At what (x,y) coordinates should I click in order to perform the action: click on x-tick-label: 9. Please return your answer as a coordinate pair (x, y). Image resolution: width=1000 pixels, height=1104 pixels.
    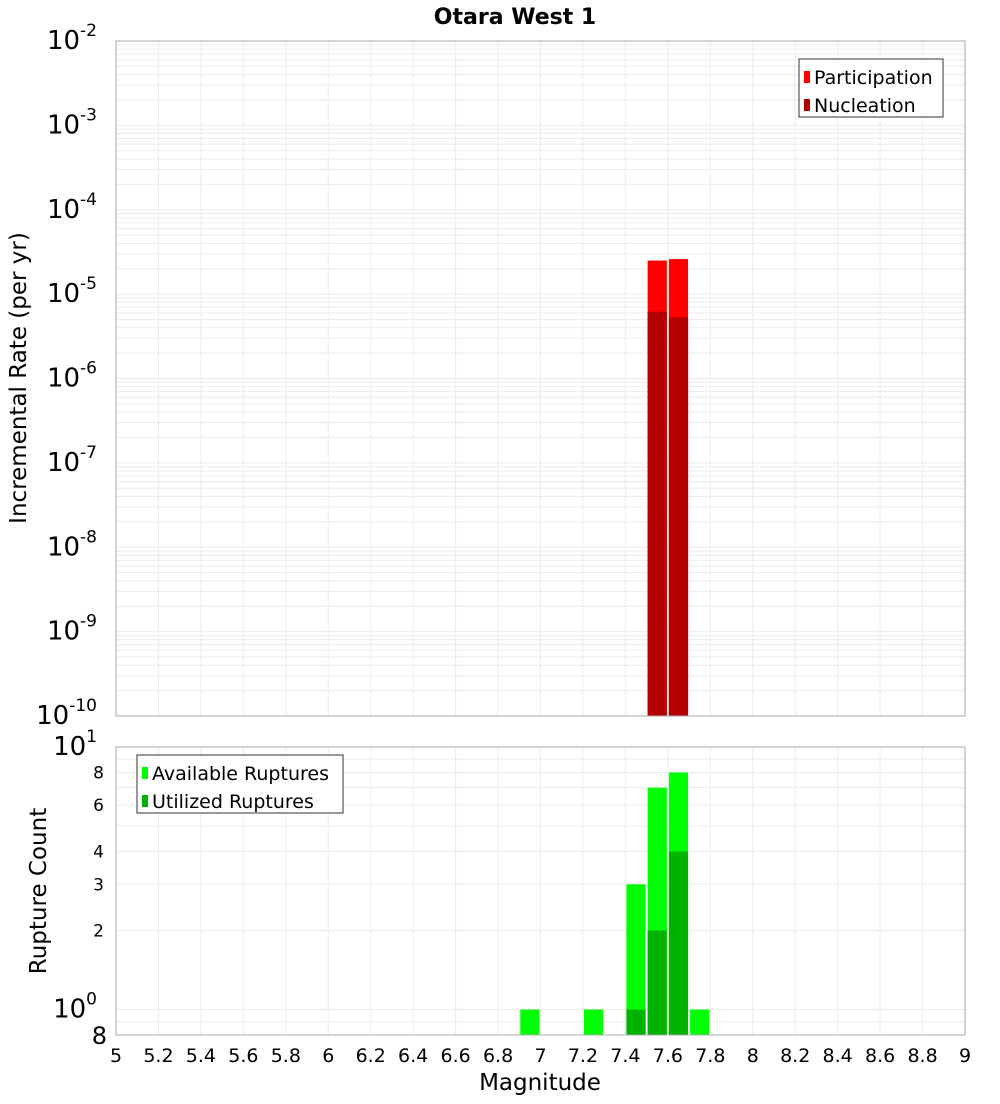
    Looking at the image, I should click on (965, 1056).